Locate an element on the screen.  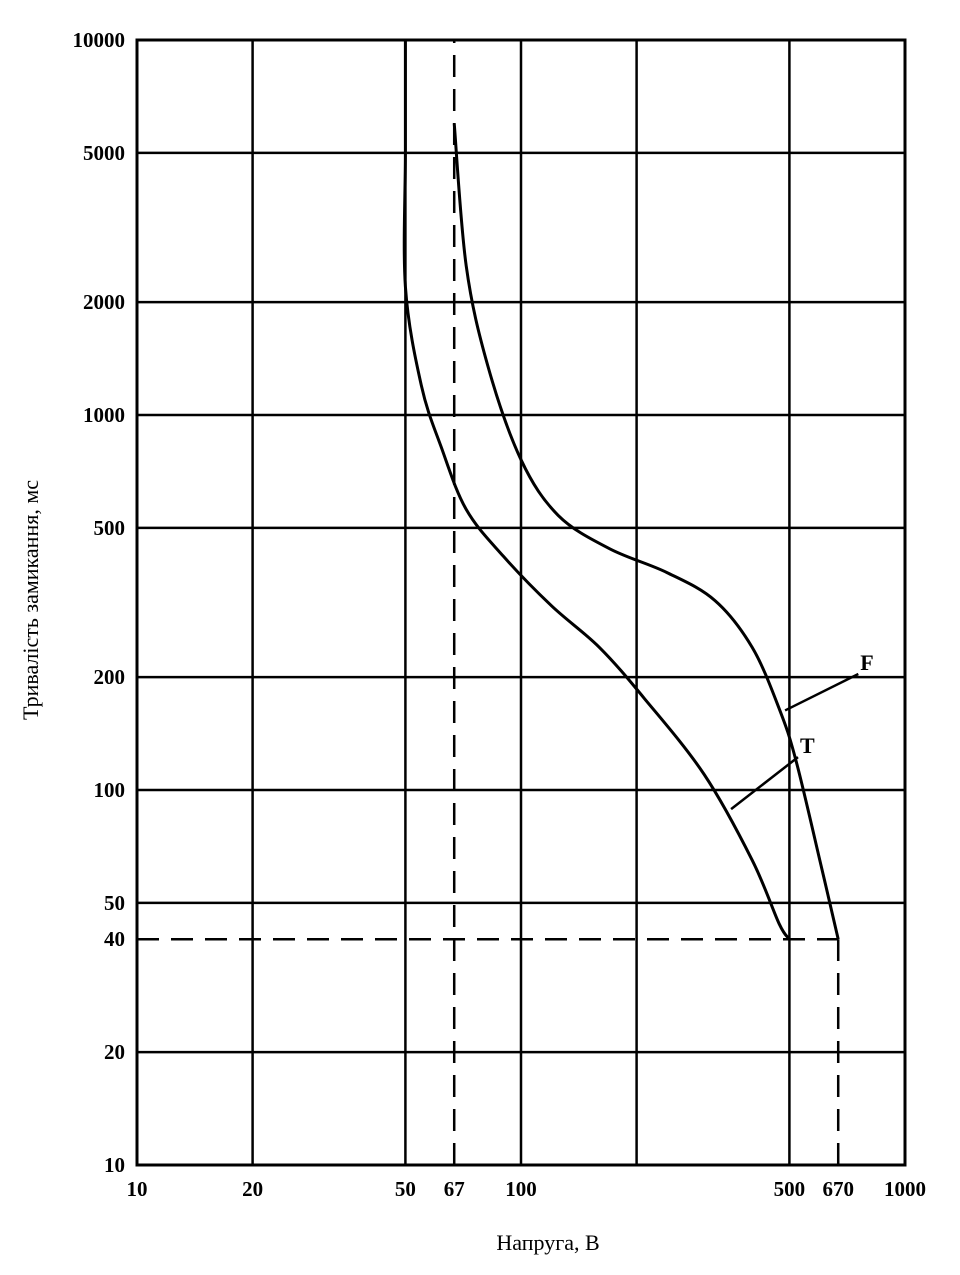
y-tick-50: 50 is located at coordinates (114, 903).